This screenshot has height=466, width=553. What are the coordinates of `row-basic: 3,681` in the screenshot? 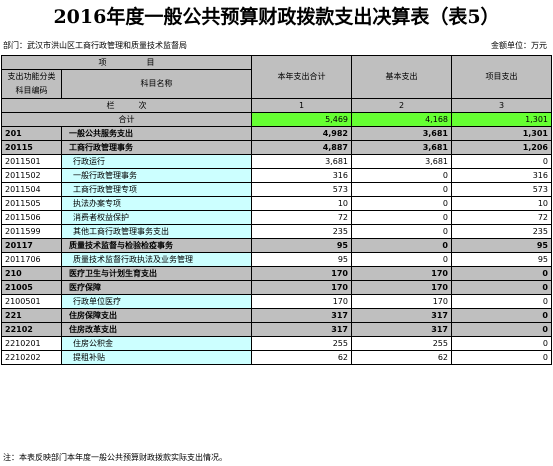 It's located at (401, 133).